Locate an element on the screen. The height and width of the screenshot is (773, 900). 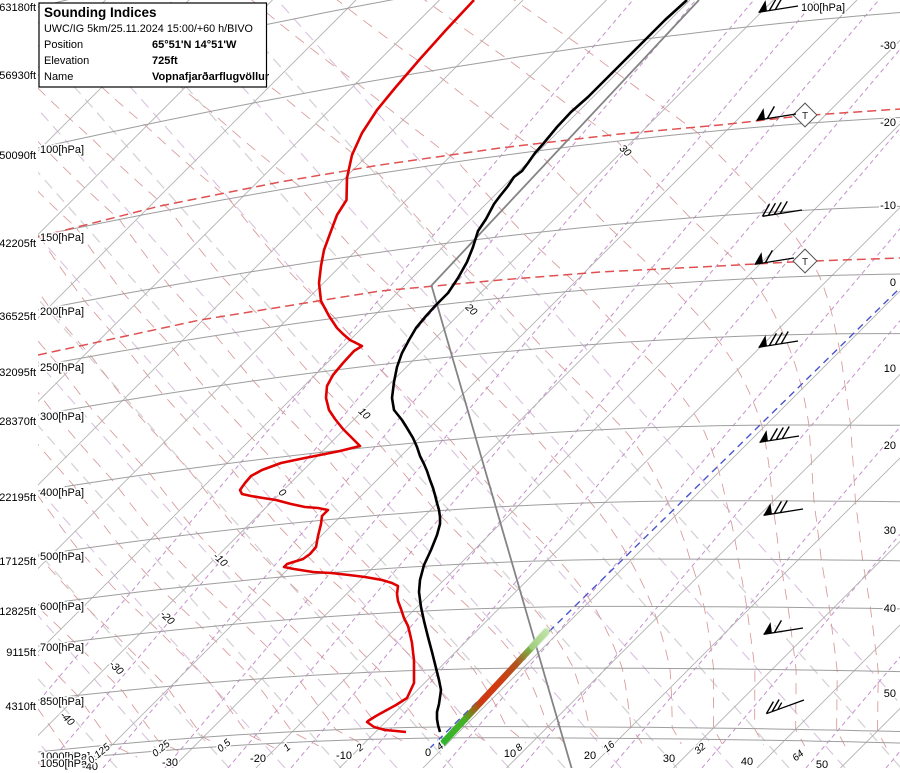
svg-text: 28370ft is located at coordinates (18, 422).